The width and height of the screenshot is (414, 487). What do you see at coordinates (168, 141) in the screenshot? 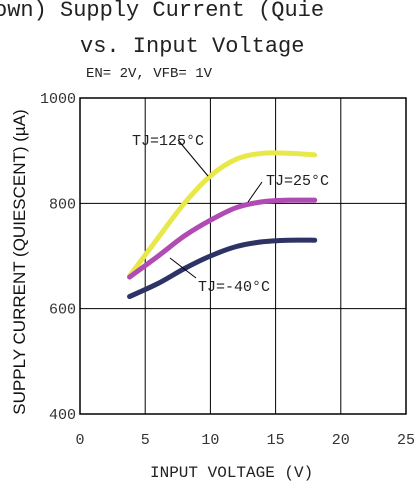
I see `series-annotation: TJ=125°C` at bounding box center [168, 141].